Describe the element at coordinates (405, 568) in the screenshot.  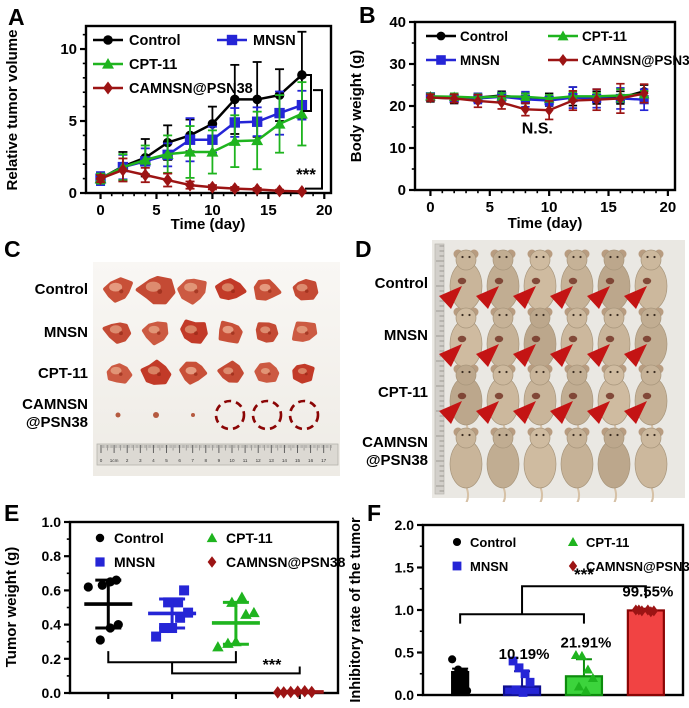
I see `y-tick-label: 1.5` at that location.